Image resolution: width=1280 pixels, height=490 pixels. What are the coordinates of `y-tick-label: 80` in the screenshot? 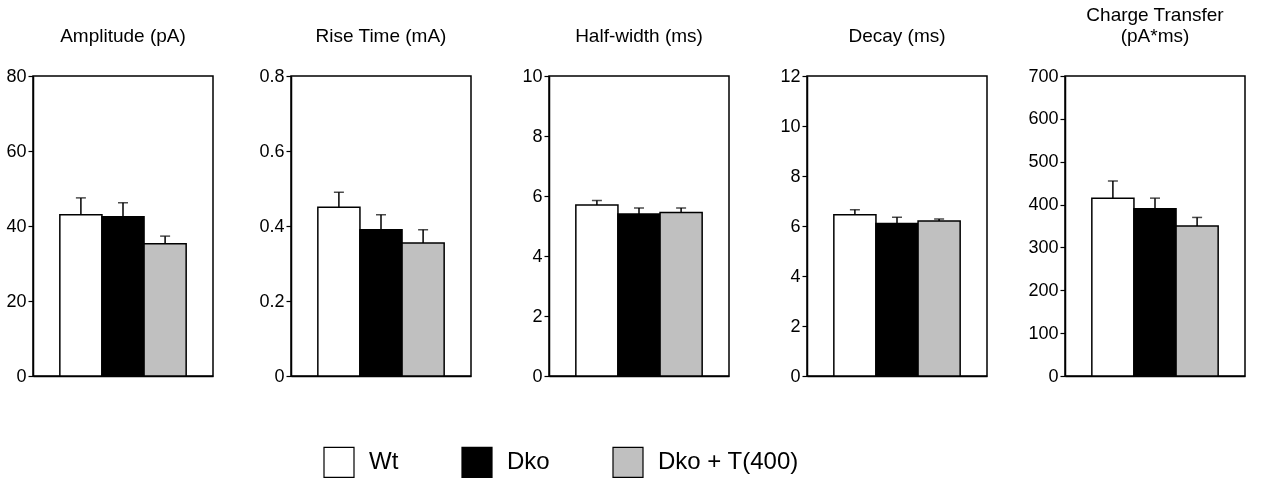 It's located at (16, 75).